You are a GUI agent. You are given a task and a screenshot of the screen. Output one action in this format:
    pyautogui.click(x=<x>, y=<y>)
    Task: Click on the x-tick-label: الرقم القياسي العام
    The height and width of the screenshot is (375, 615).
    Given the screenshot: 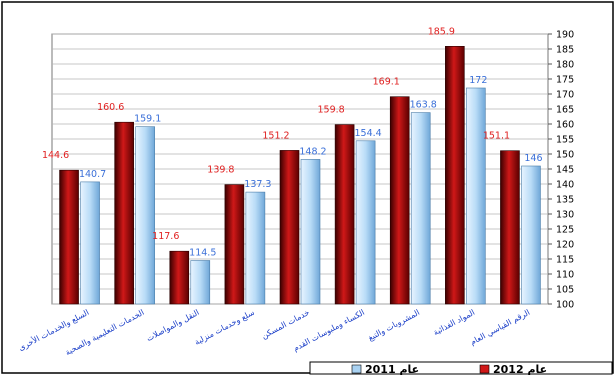 What is the action you would take?
    pyautogui.click(x=500, y=327)
    